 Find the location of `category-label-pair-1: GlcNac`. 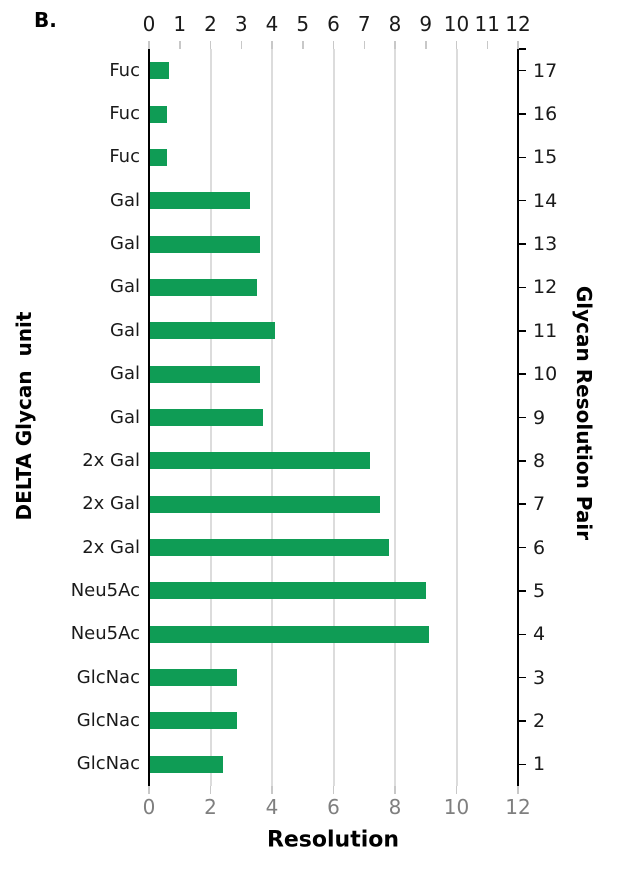

category-label-pair-1: GlcNac is located at coordinates (108, 764).